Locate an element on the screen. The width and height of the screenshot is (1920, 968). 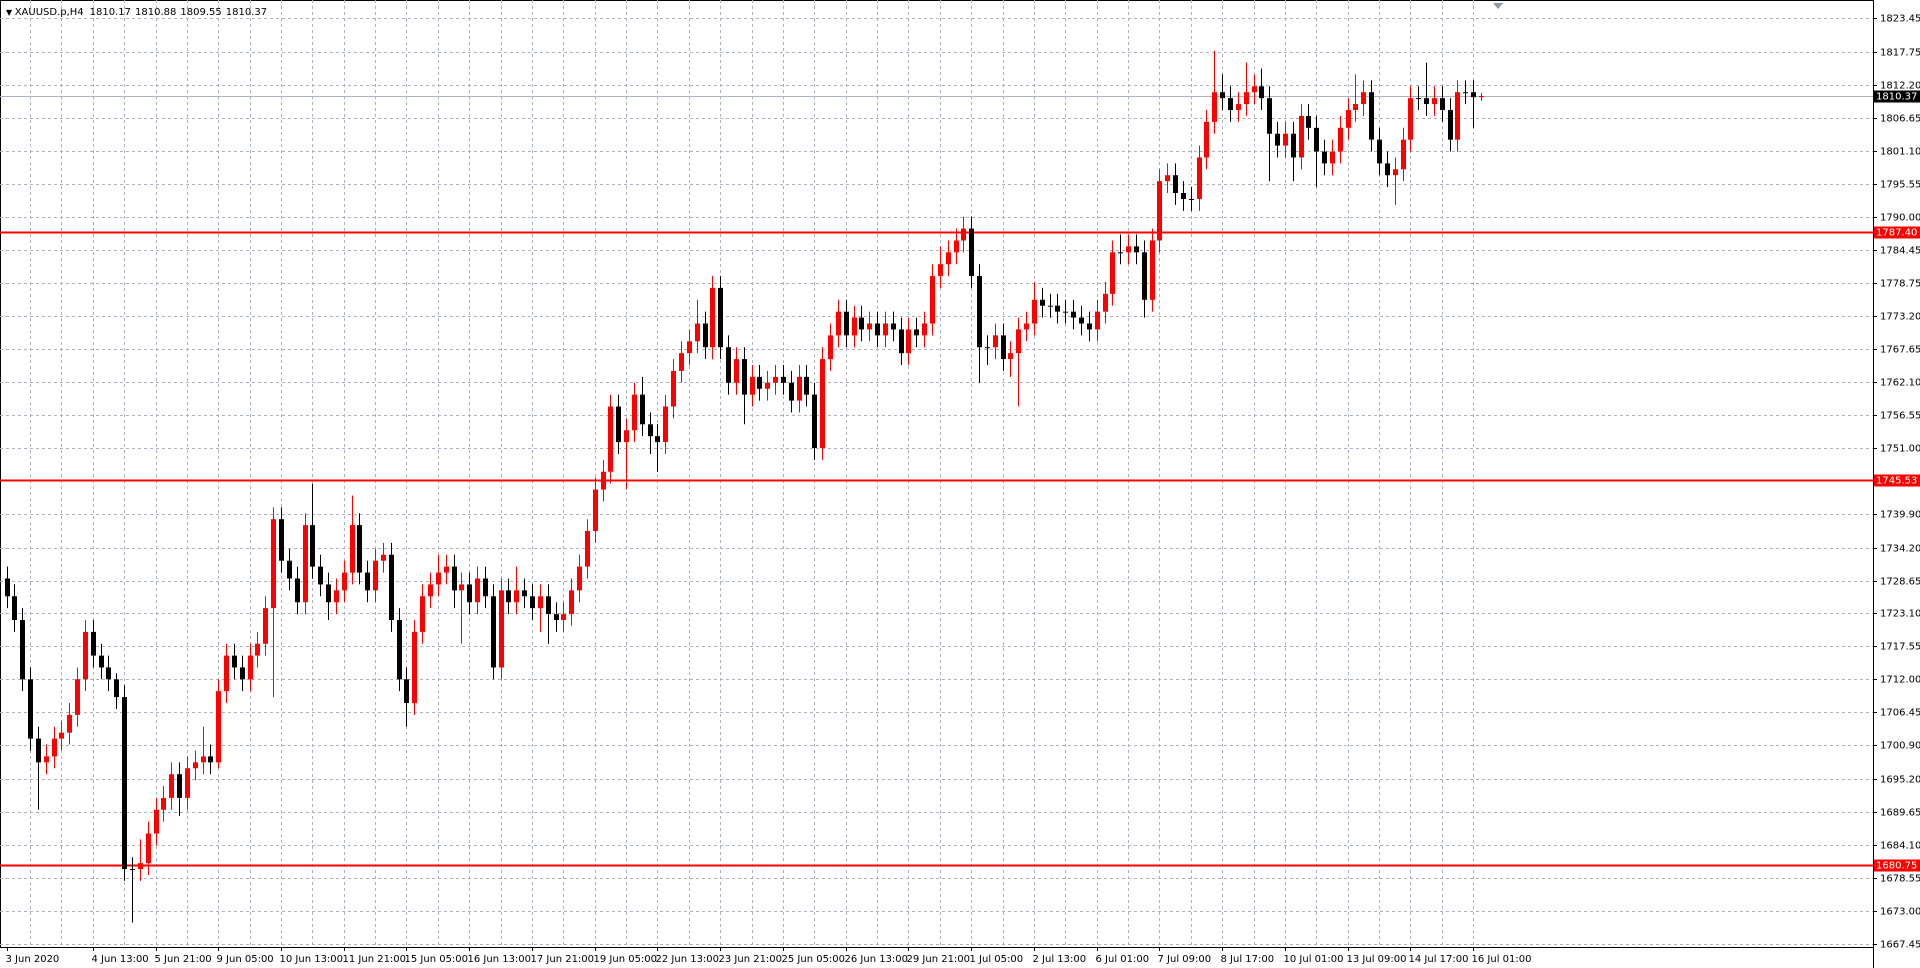
x-tick-label: 11 Jun 21:00 is located at coordinates (375, 959).